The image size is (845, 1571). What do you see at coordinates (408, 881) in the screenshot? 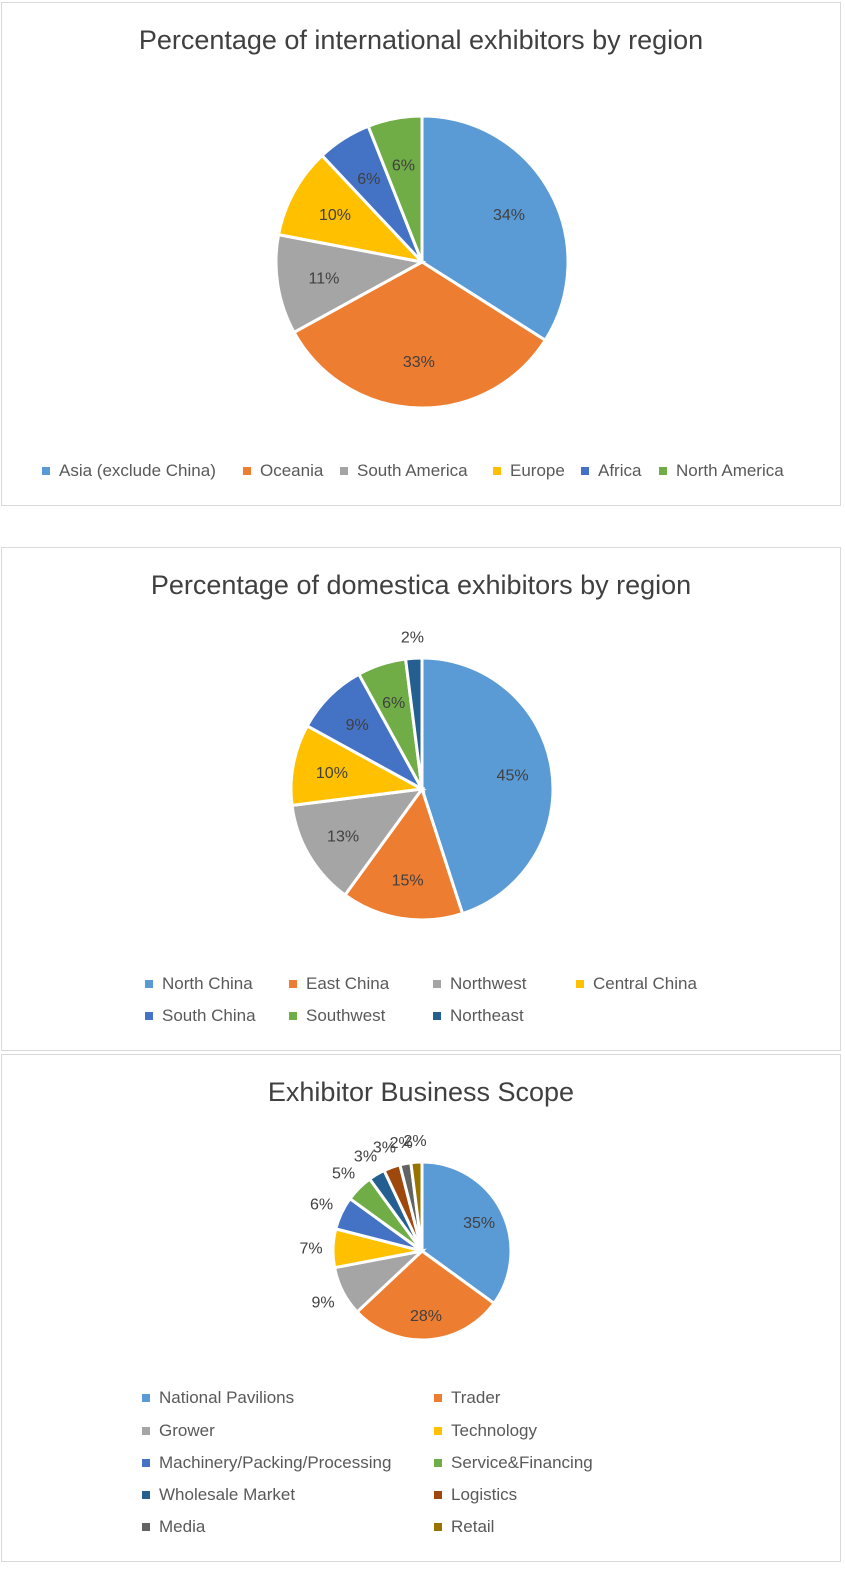
I see `data-label: 15%` at bounding box center [408, 881].